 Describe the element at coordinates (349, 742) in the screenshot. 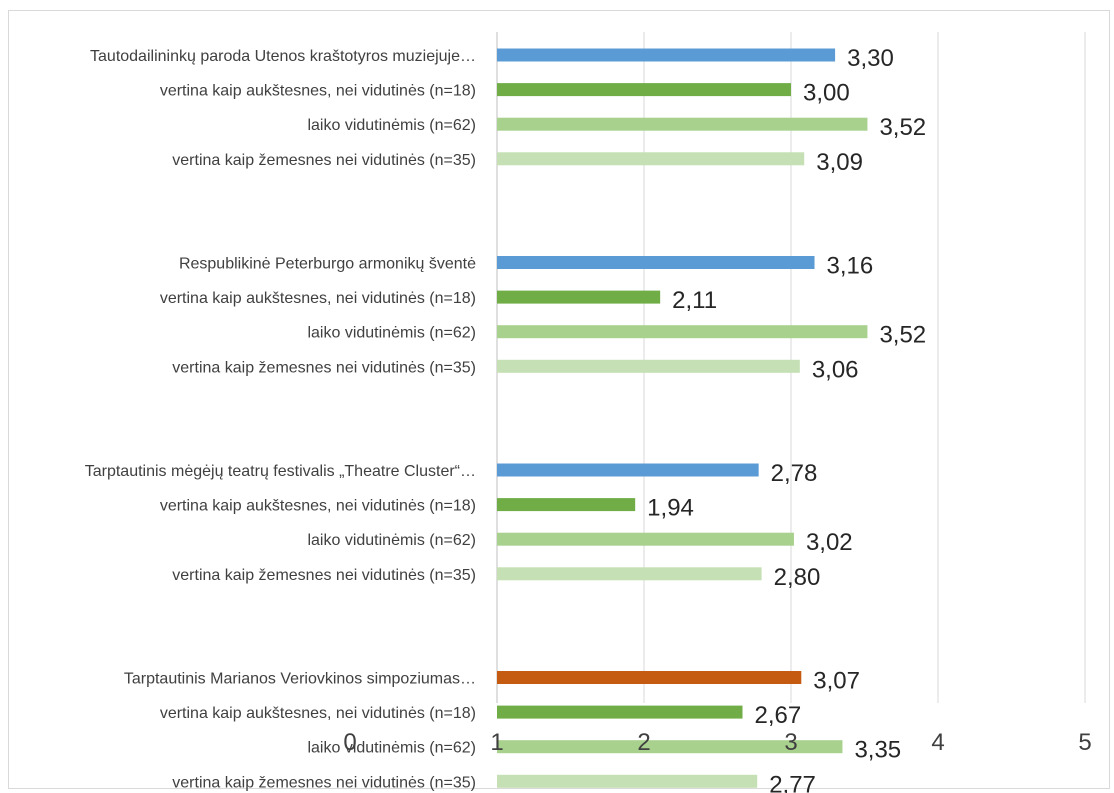

I see `x-tick-label: 0` at that location.